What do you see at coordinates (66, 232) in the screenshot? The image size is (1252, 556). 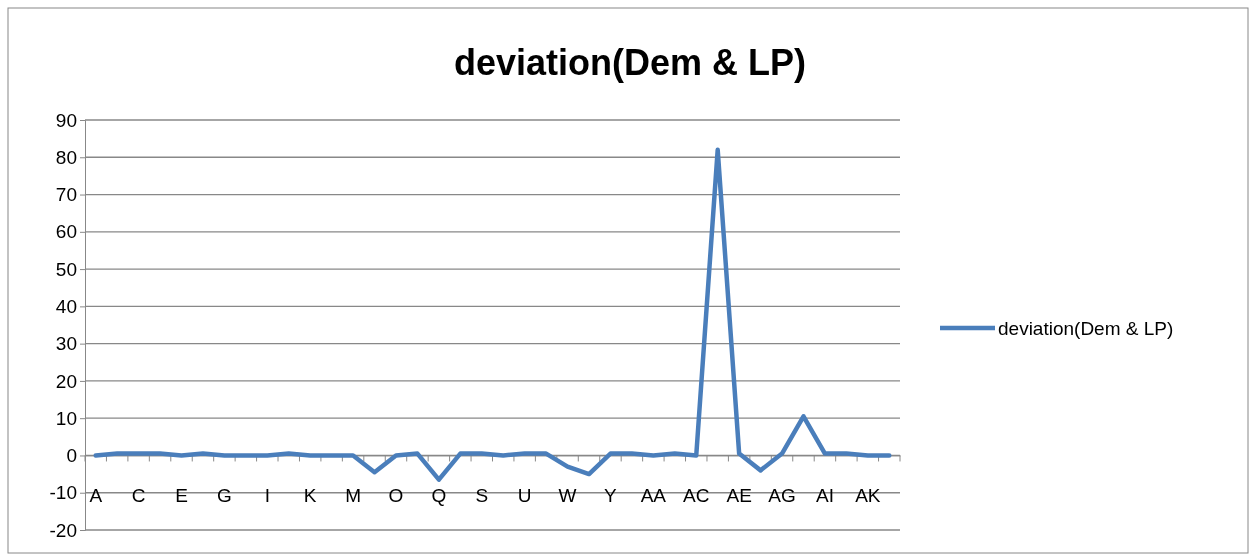 I see `y-tick-label: 60` at bounding box center [66, 232].